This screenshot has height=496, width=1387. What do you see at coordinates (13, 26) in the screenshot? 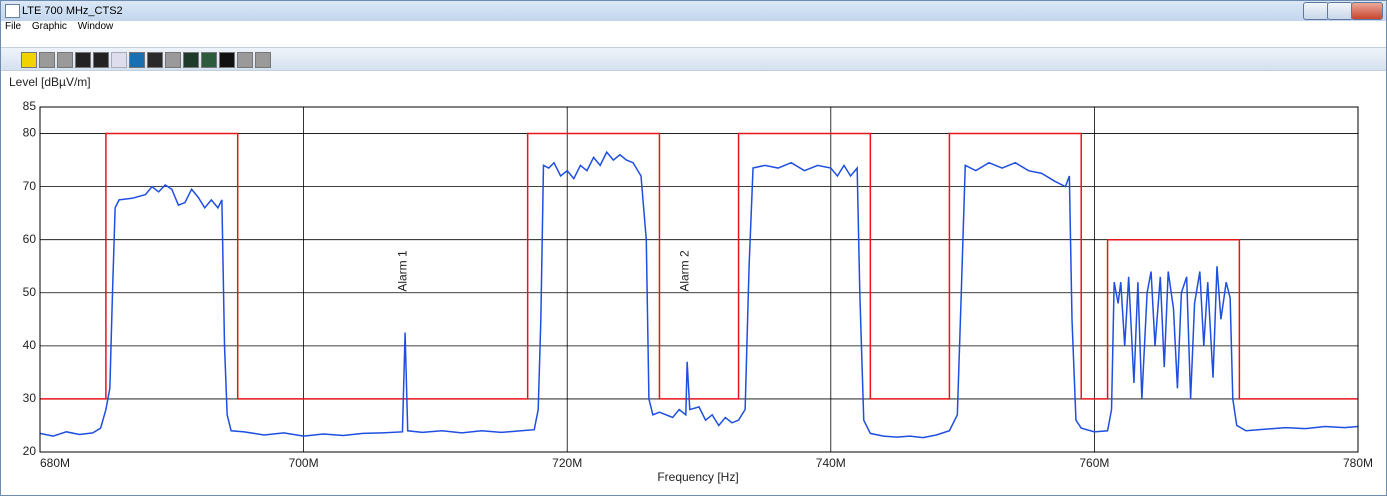
I see `menu-item: File` at bounding box center [13, 26].